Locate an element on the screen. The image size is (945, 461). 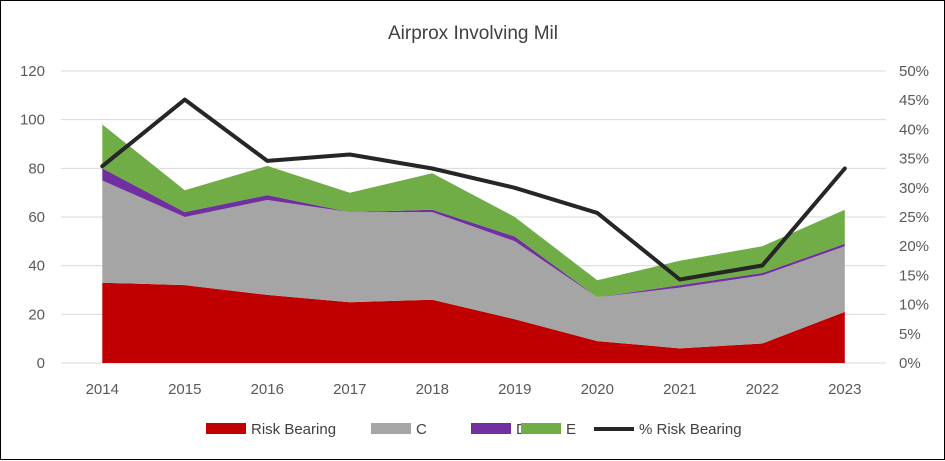
y-left-tick-label: 100 is located at coordinates (32, 120).